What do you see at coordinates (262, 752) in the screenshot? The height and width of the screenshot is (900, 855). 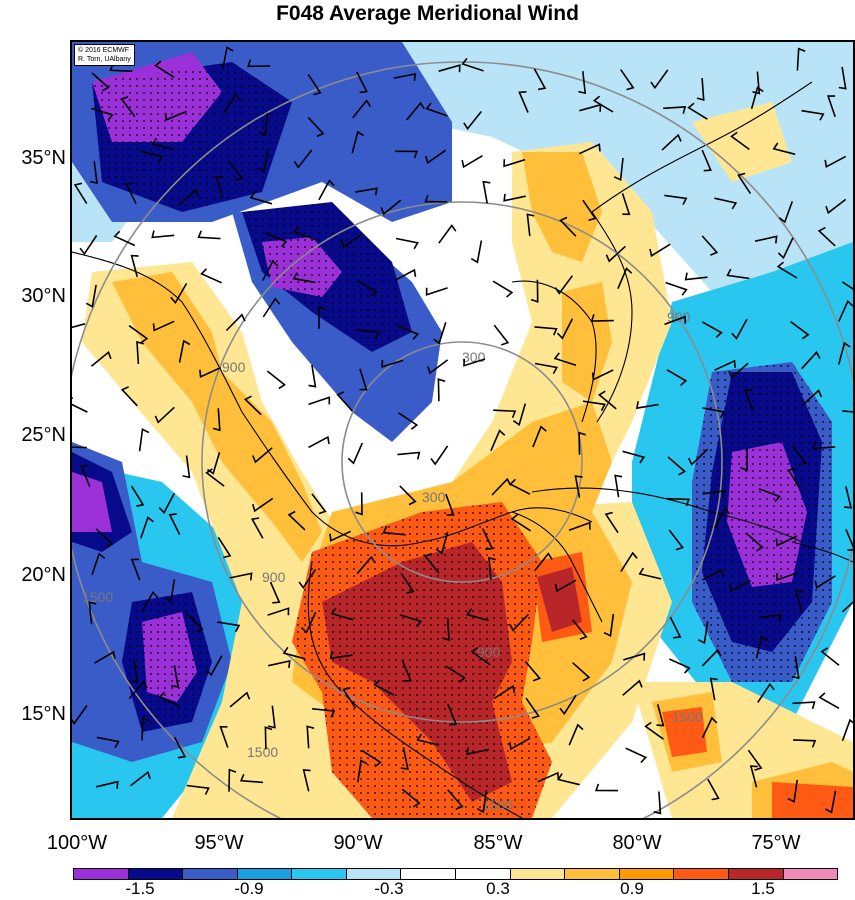 I see `contour-label: 1500` at bounding box center [262, 752].